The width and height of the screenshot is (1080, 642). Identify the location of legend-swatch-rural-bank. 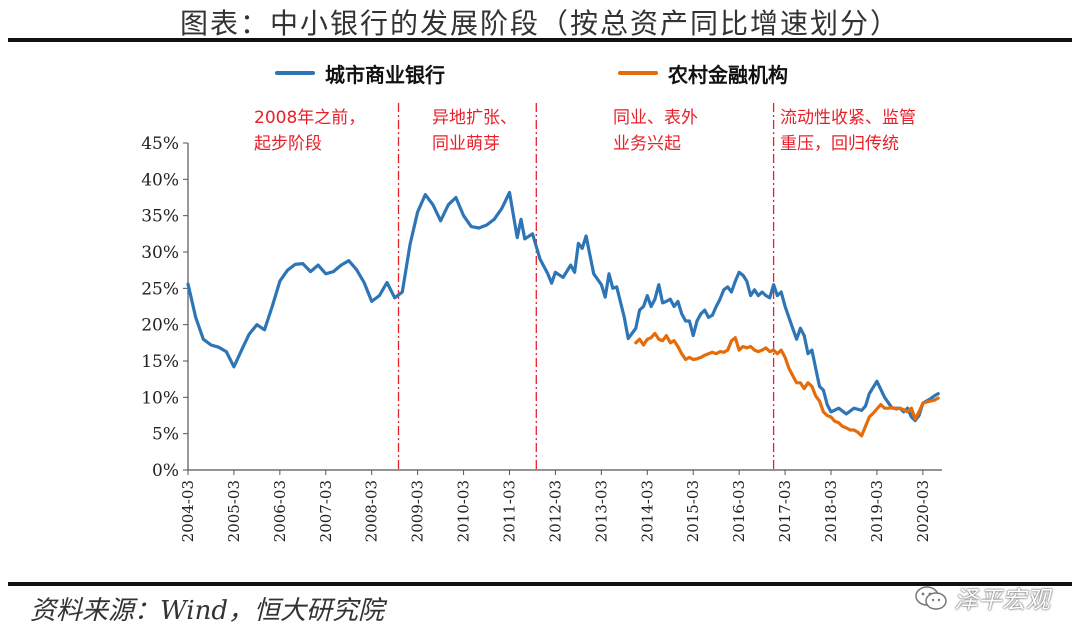
(638, 73).